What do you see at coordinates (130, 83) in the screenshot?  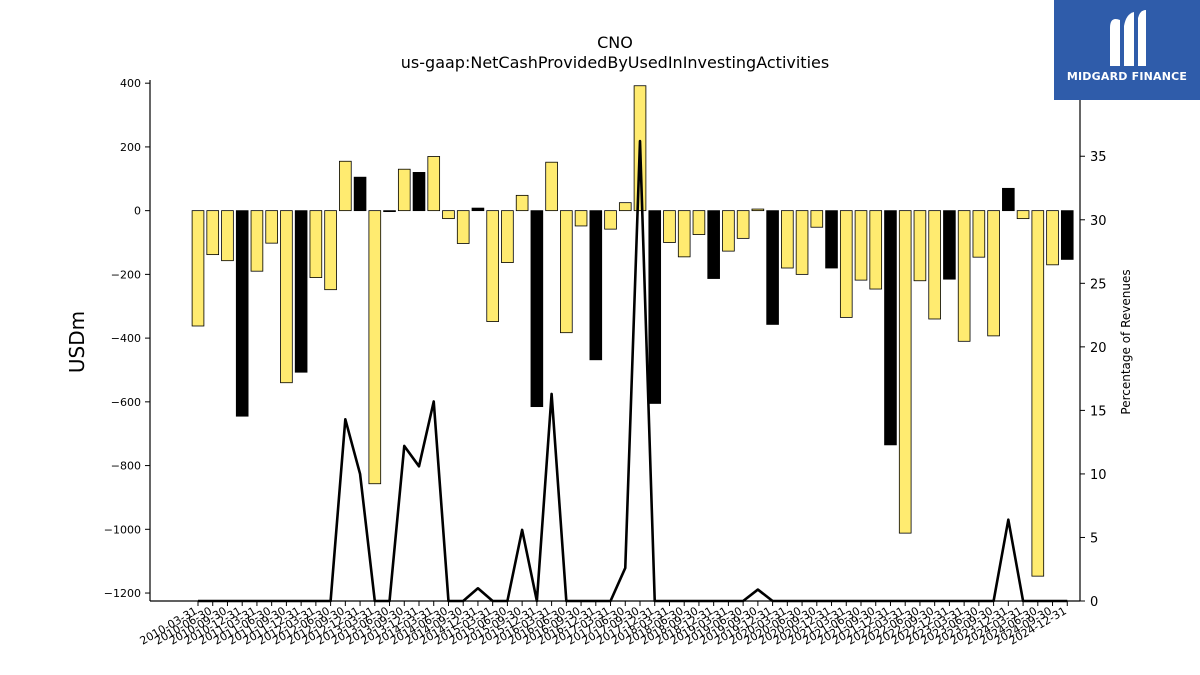 I see `left-tick-label: 400` at bounding box center [130, 83].